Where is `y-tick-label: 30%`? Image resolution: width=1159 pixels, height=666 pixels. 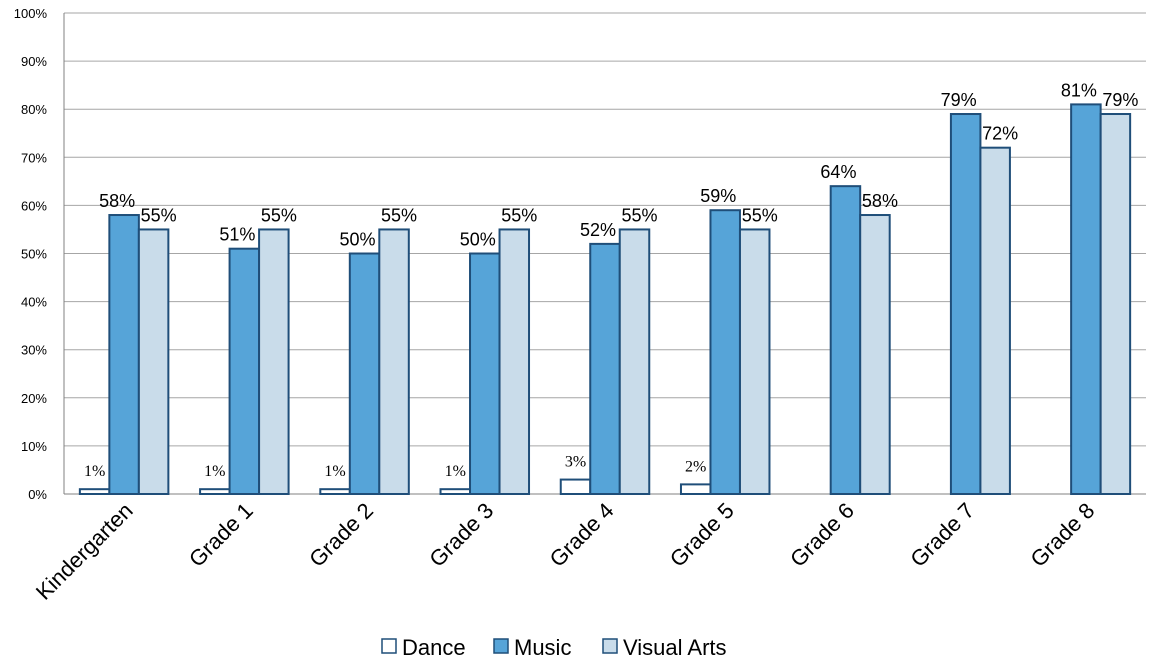
y-tick-label: 30% is located at coordinates (34, 350).